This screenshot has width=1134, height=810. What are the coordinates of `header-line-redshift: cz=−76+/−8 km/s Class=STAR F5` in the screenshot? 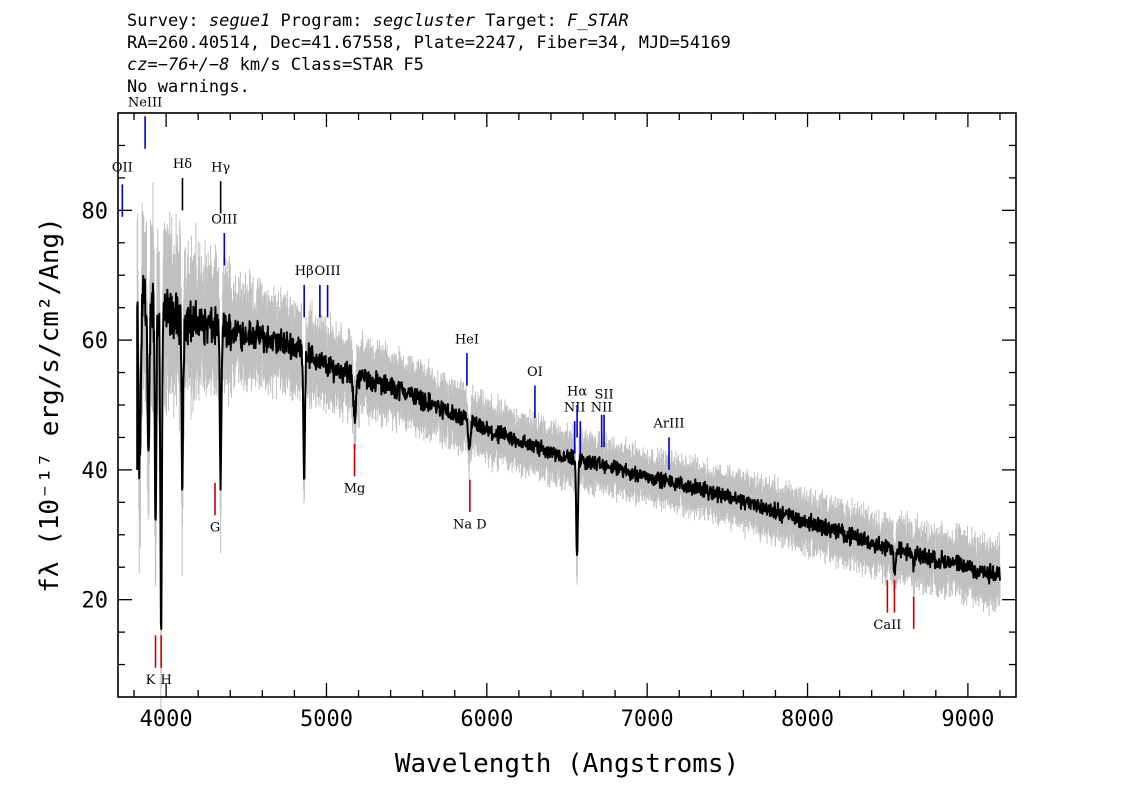 It's located at (429, 65).